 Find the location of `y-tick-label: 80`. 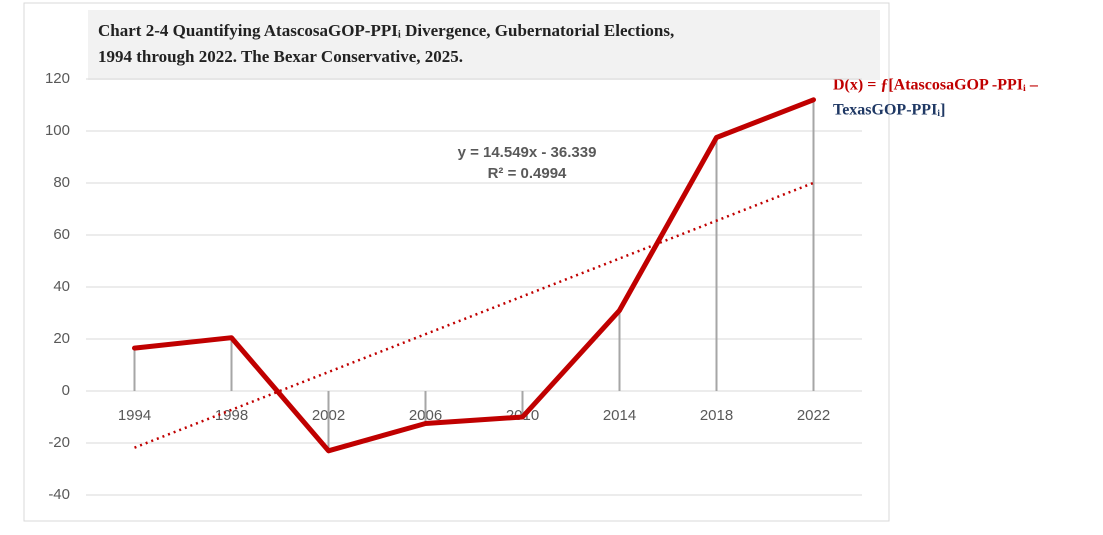

y-tick-label: 80 is located at coordinates (61, 182).